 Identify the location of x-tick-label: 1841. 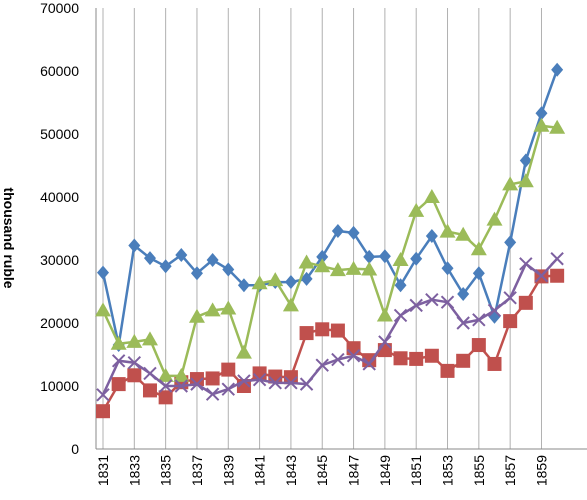
(260, 470).